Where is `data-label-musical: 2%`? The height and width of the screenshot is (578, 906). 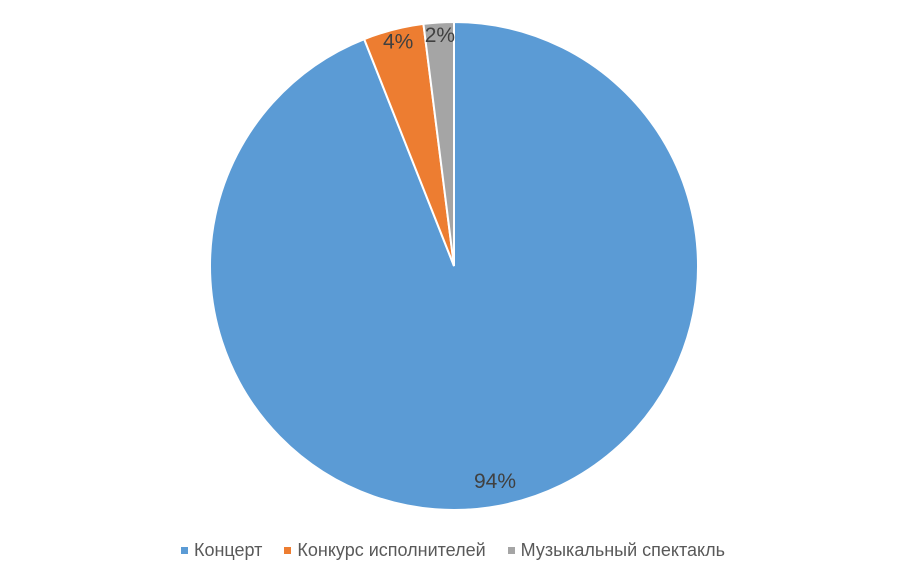
data-label-musical: 2% is located at coordinates (440, 35).